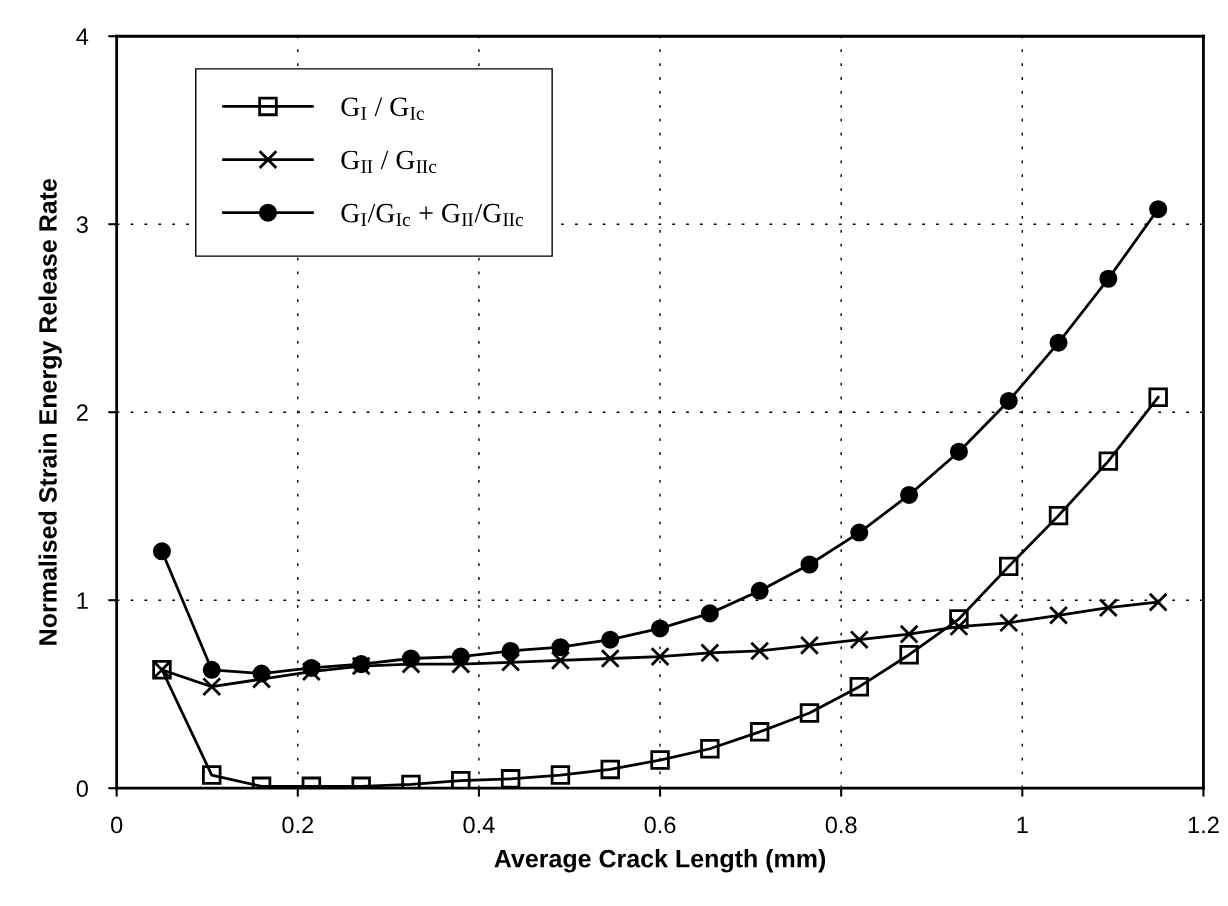  What do you see at coordinates (82, 225) in the screenshot?
I see `y-tick-label: 3` at bounding box center [82, 225].